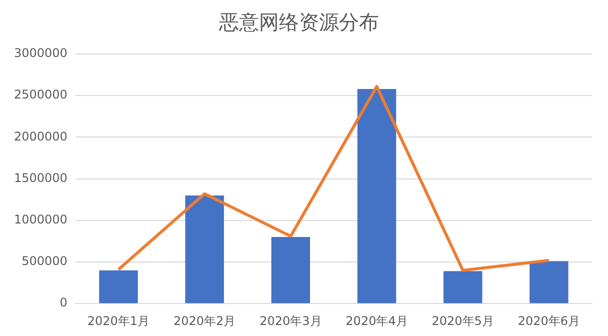 This screenshot has width=608, height=336. What do you see at coordinates (41, 219) in the screenshot?
I see `y-tick-label: 1000000` at bounding box center [41, 219].